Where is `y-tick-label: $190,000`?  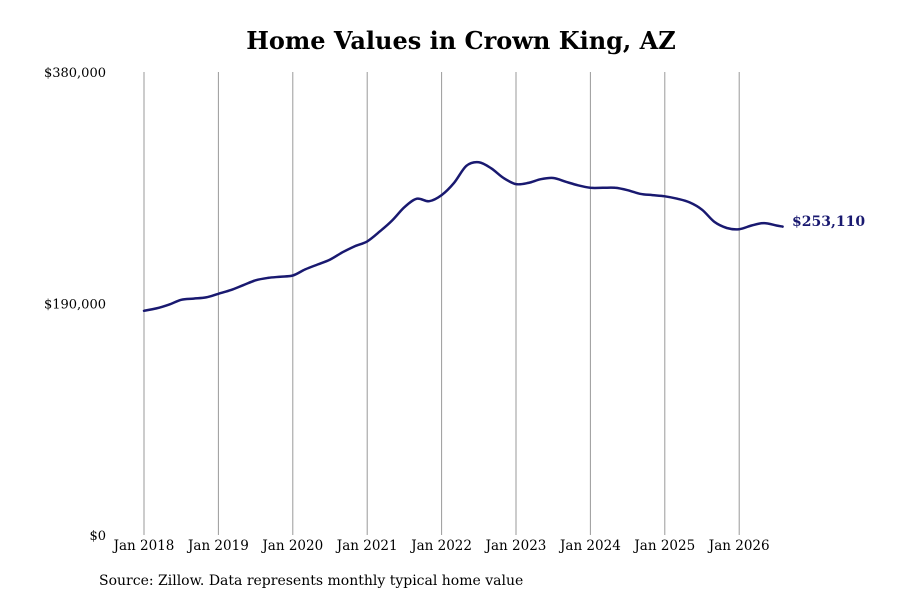 y-tick-label: $190,000 is located at coordinates (75, 305).